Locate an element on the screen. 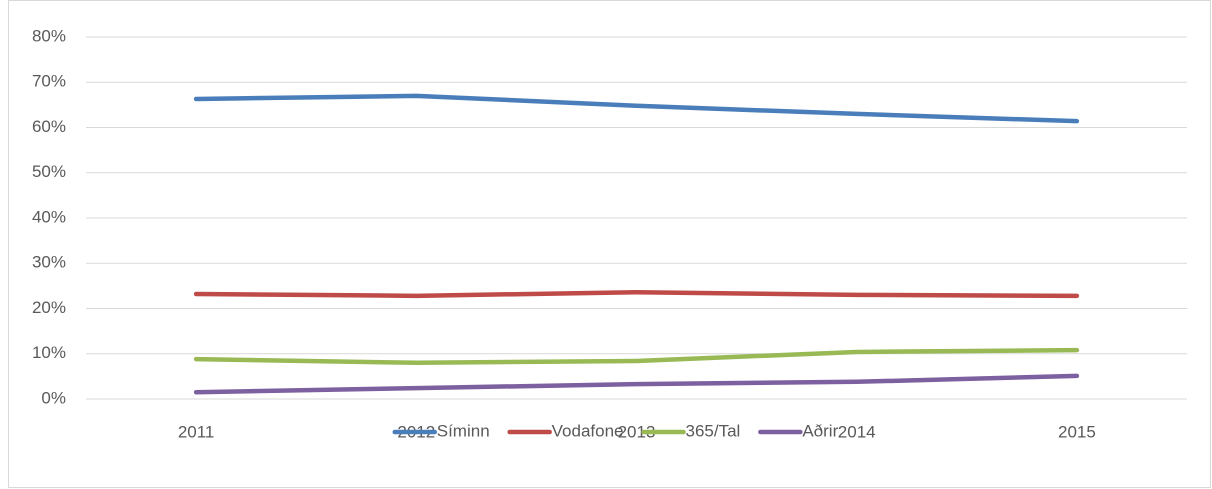  y-tick-label: 70% is located at coordinates (49, 81).